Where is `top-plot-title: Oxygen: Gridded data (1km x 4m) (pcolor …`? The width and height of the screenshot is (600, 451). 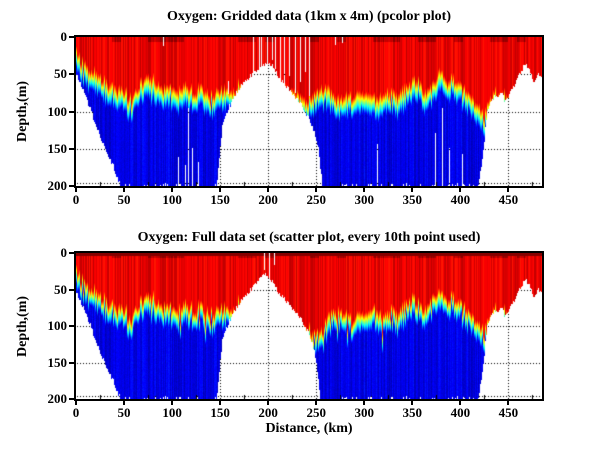 top-plot-title: Oxygen: Gridded data (1km x 4m) (pcolor … is located at coordinates (308, 16).